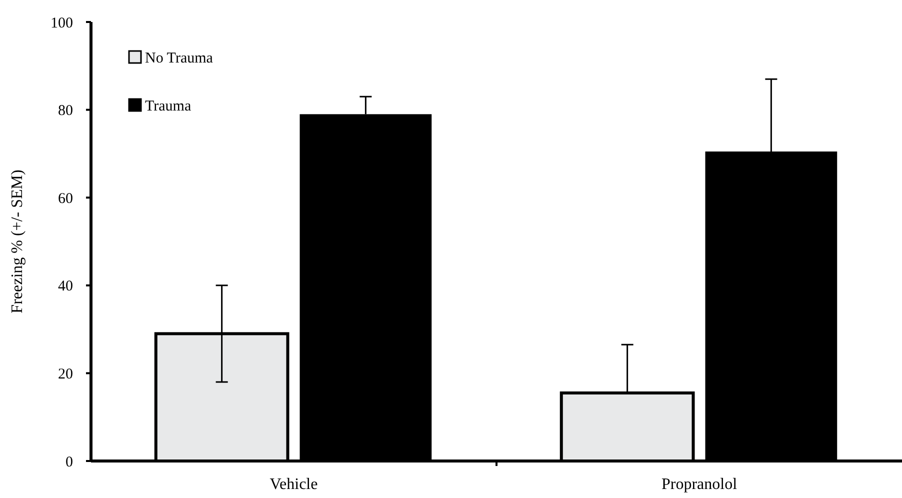 This screenshot has height=498, width=902. Describe the element at coordinates (69, 462) in the screenshot. I see `y-tick-label: 0` at that location.